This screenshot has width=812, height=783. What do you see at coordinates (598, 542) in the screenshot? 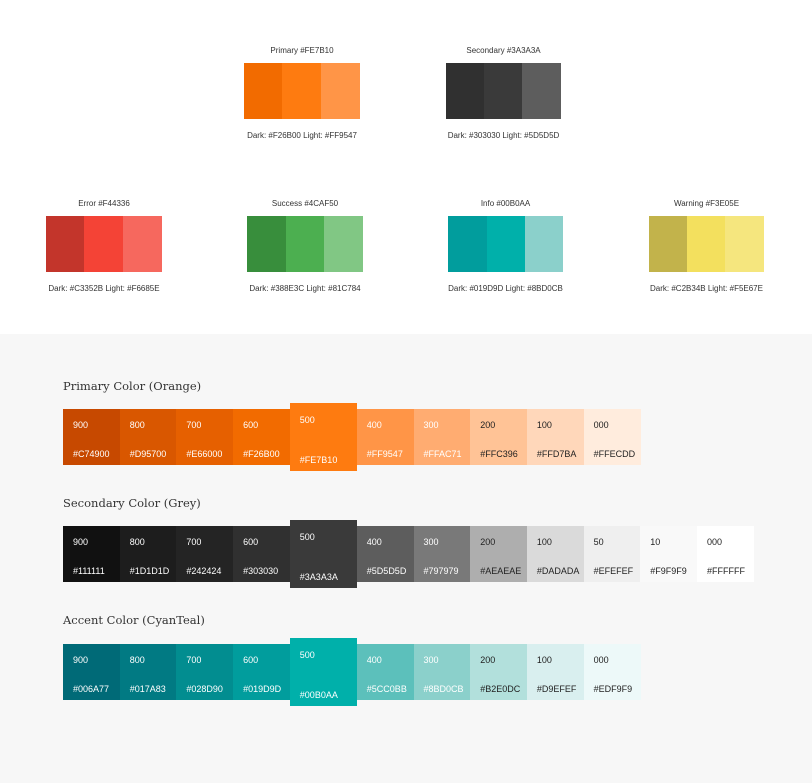
I see `color-level: 50` at bounding box center [598, 542].